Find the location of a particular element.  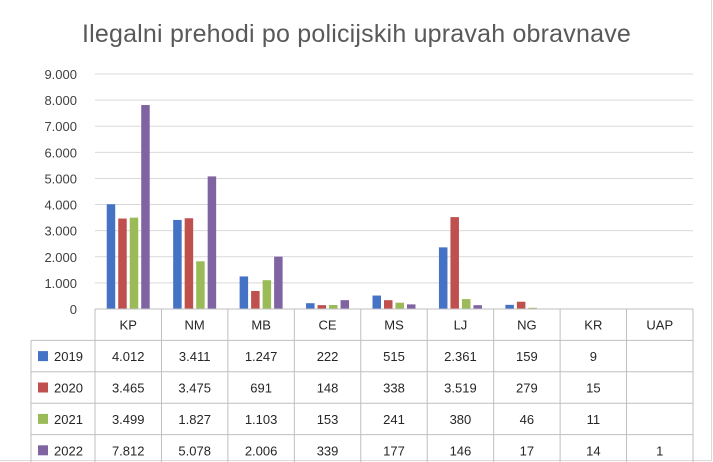

data-label: 17 is located at coordinates (527, 450).